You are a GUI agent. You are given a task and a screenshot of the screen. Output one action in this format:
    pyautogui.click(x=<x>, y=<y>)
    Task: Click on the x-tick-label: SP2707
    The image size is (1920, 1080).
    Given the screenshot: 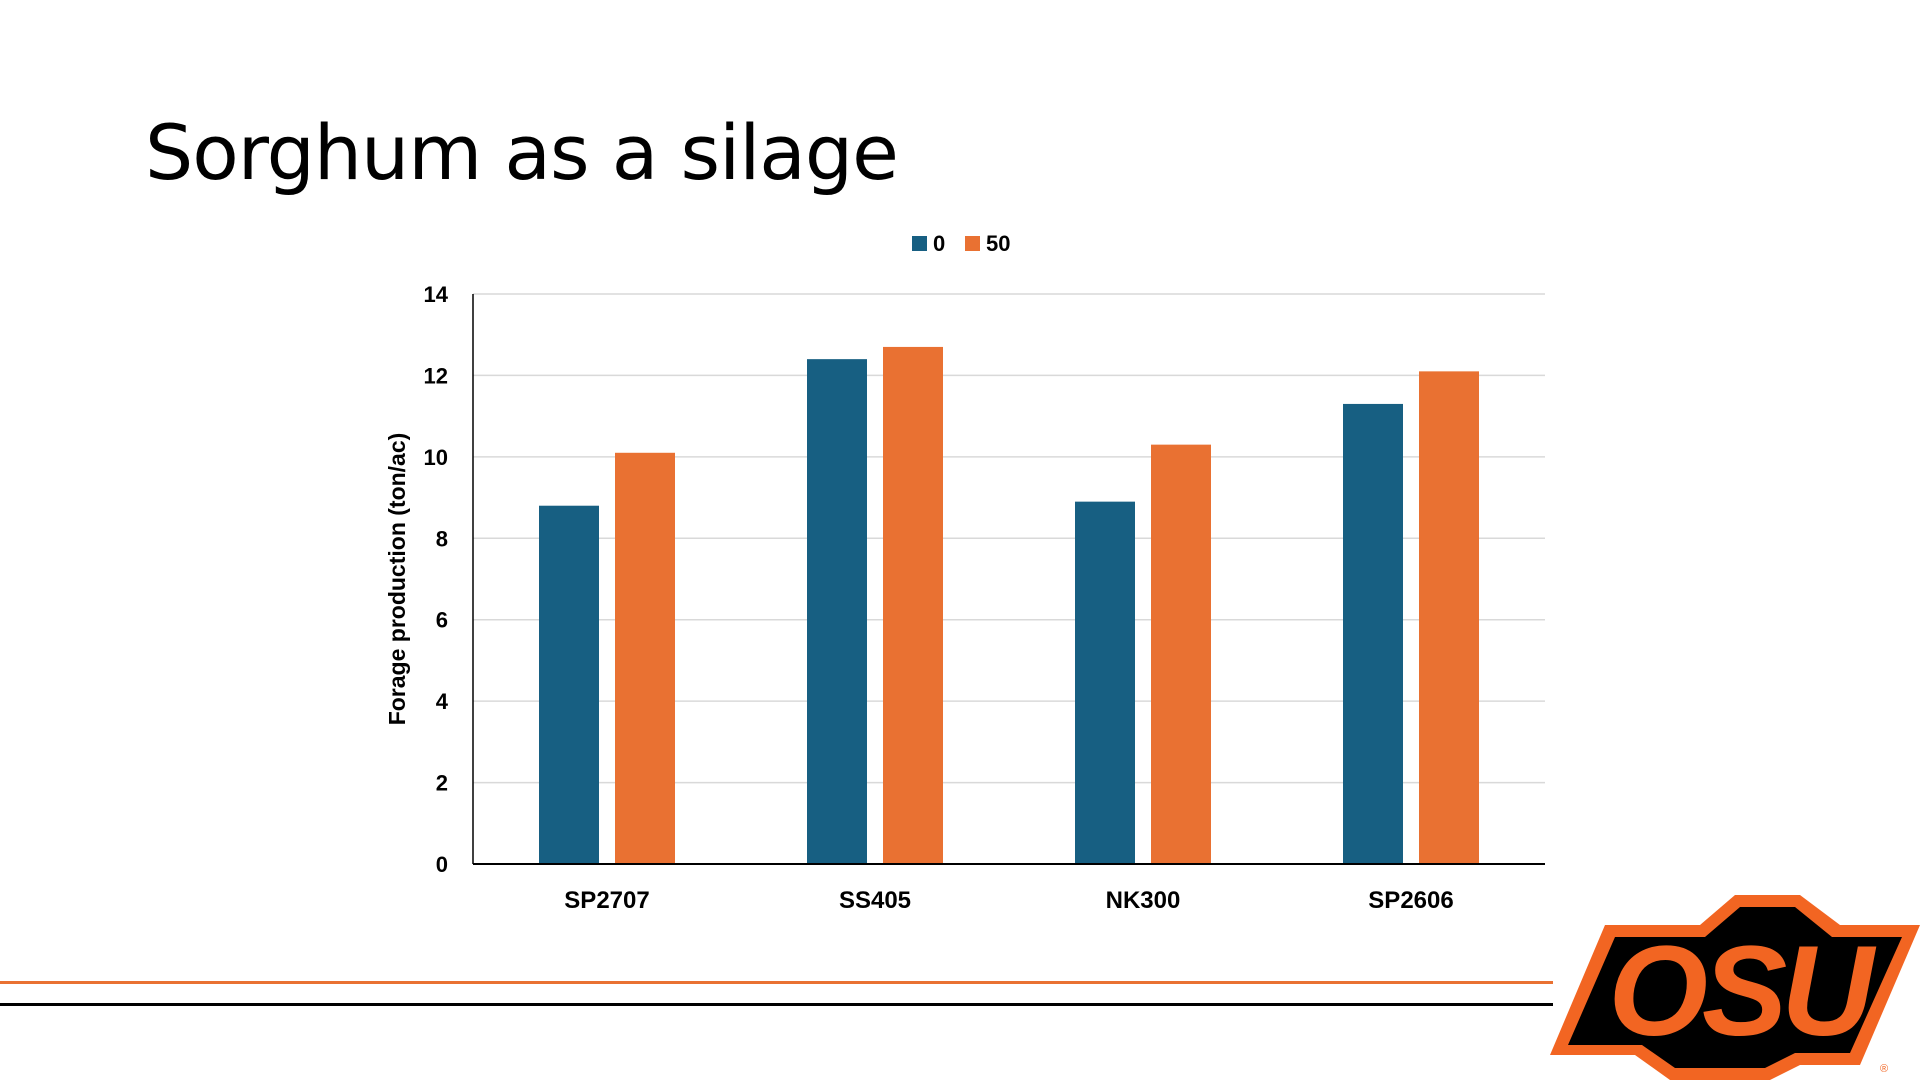 What is the action you would take?
    pyautogui.click(x=606, y=900)
    